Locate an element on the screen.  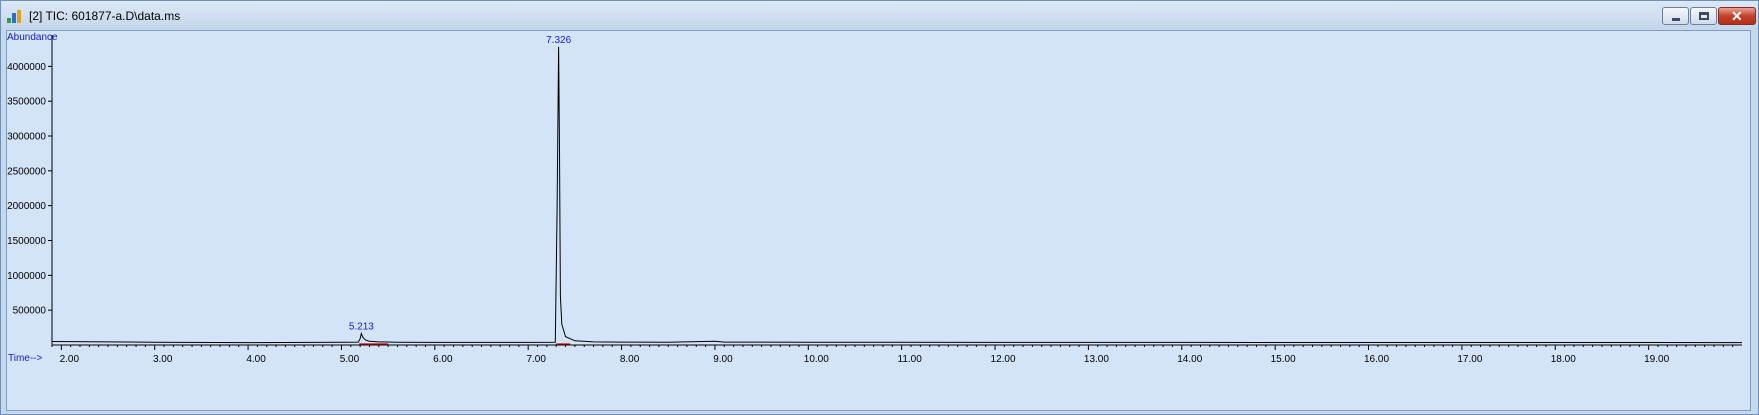
y-tick-label: 3500000 is located at coordinates (26, 102).